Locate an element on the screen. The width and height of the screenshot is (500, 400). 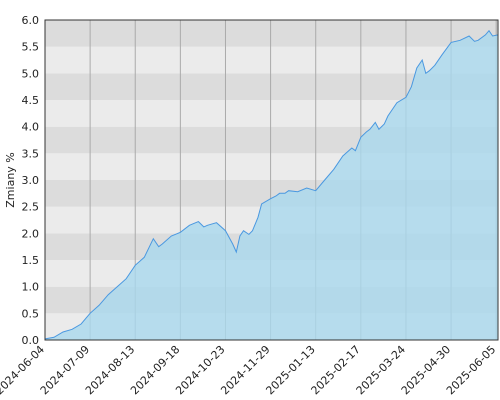
y-tick-label: 4.5 is located at coordinates (31, 100).